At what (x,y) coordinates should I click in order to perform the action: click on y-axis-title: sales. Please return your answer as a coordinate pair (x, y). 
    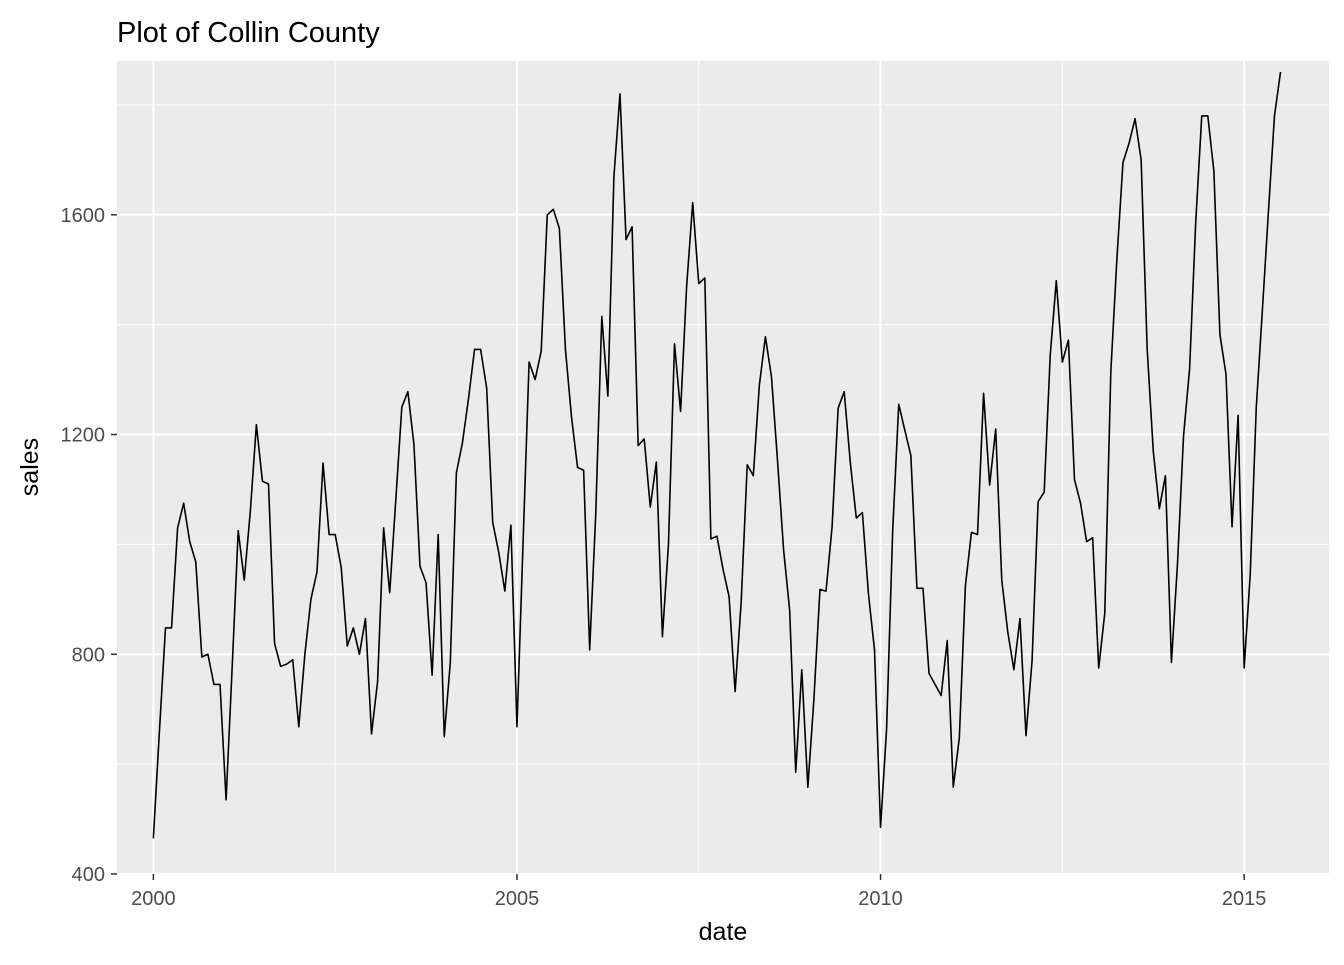
    Looking at the image, I should click on (30, 467).